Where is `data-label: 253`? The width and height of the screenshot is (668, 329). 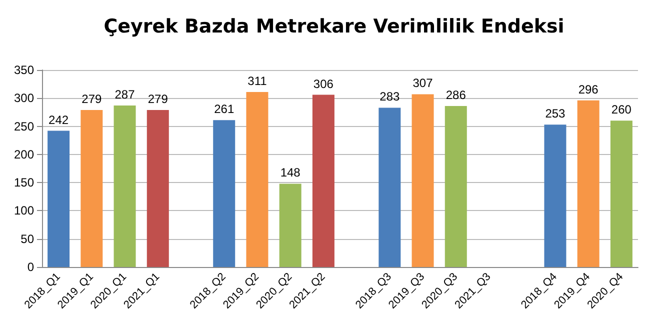 data-label: 253 is located at coordinates (555, 113).